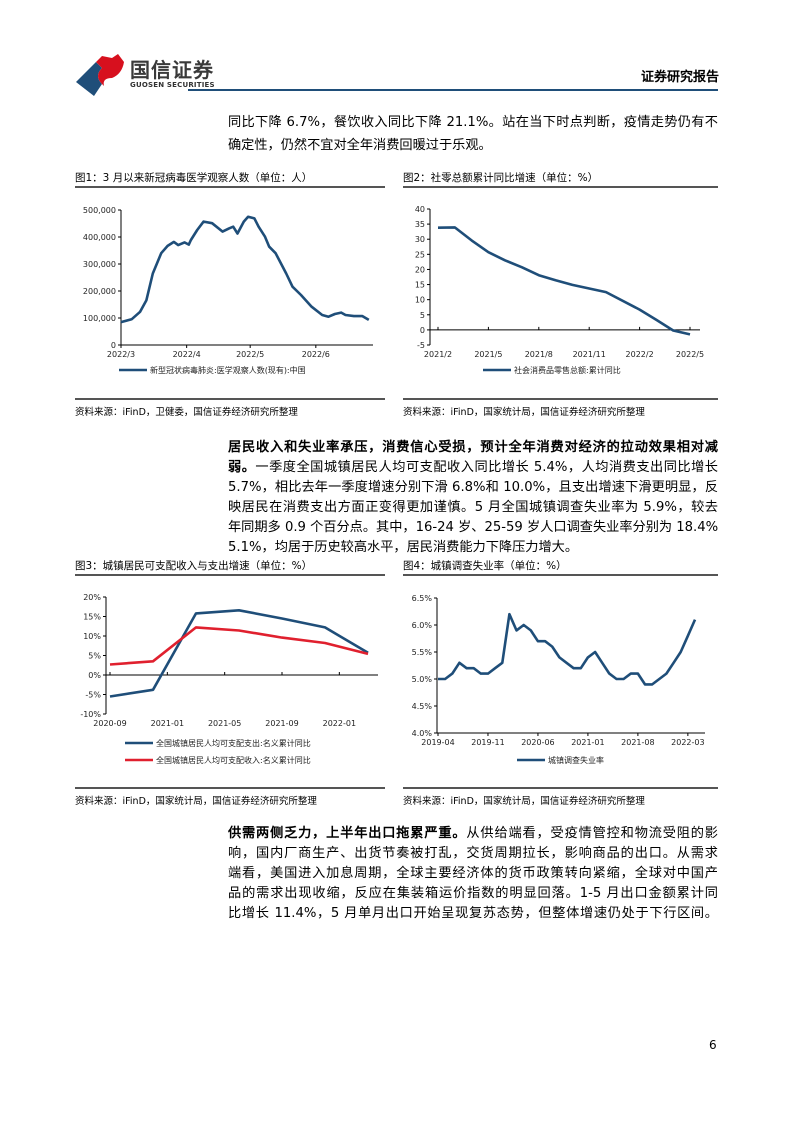 Image resolution: width=793 pixels, height=1122 pixels. I want to click on x-tick-label: 2022-03, so click(687, 742).